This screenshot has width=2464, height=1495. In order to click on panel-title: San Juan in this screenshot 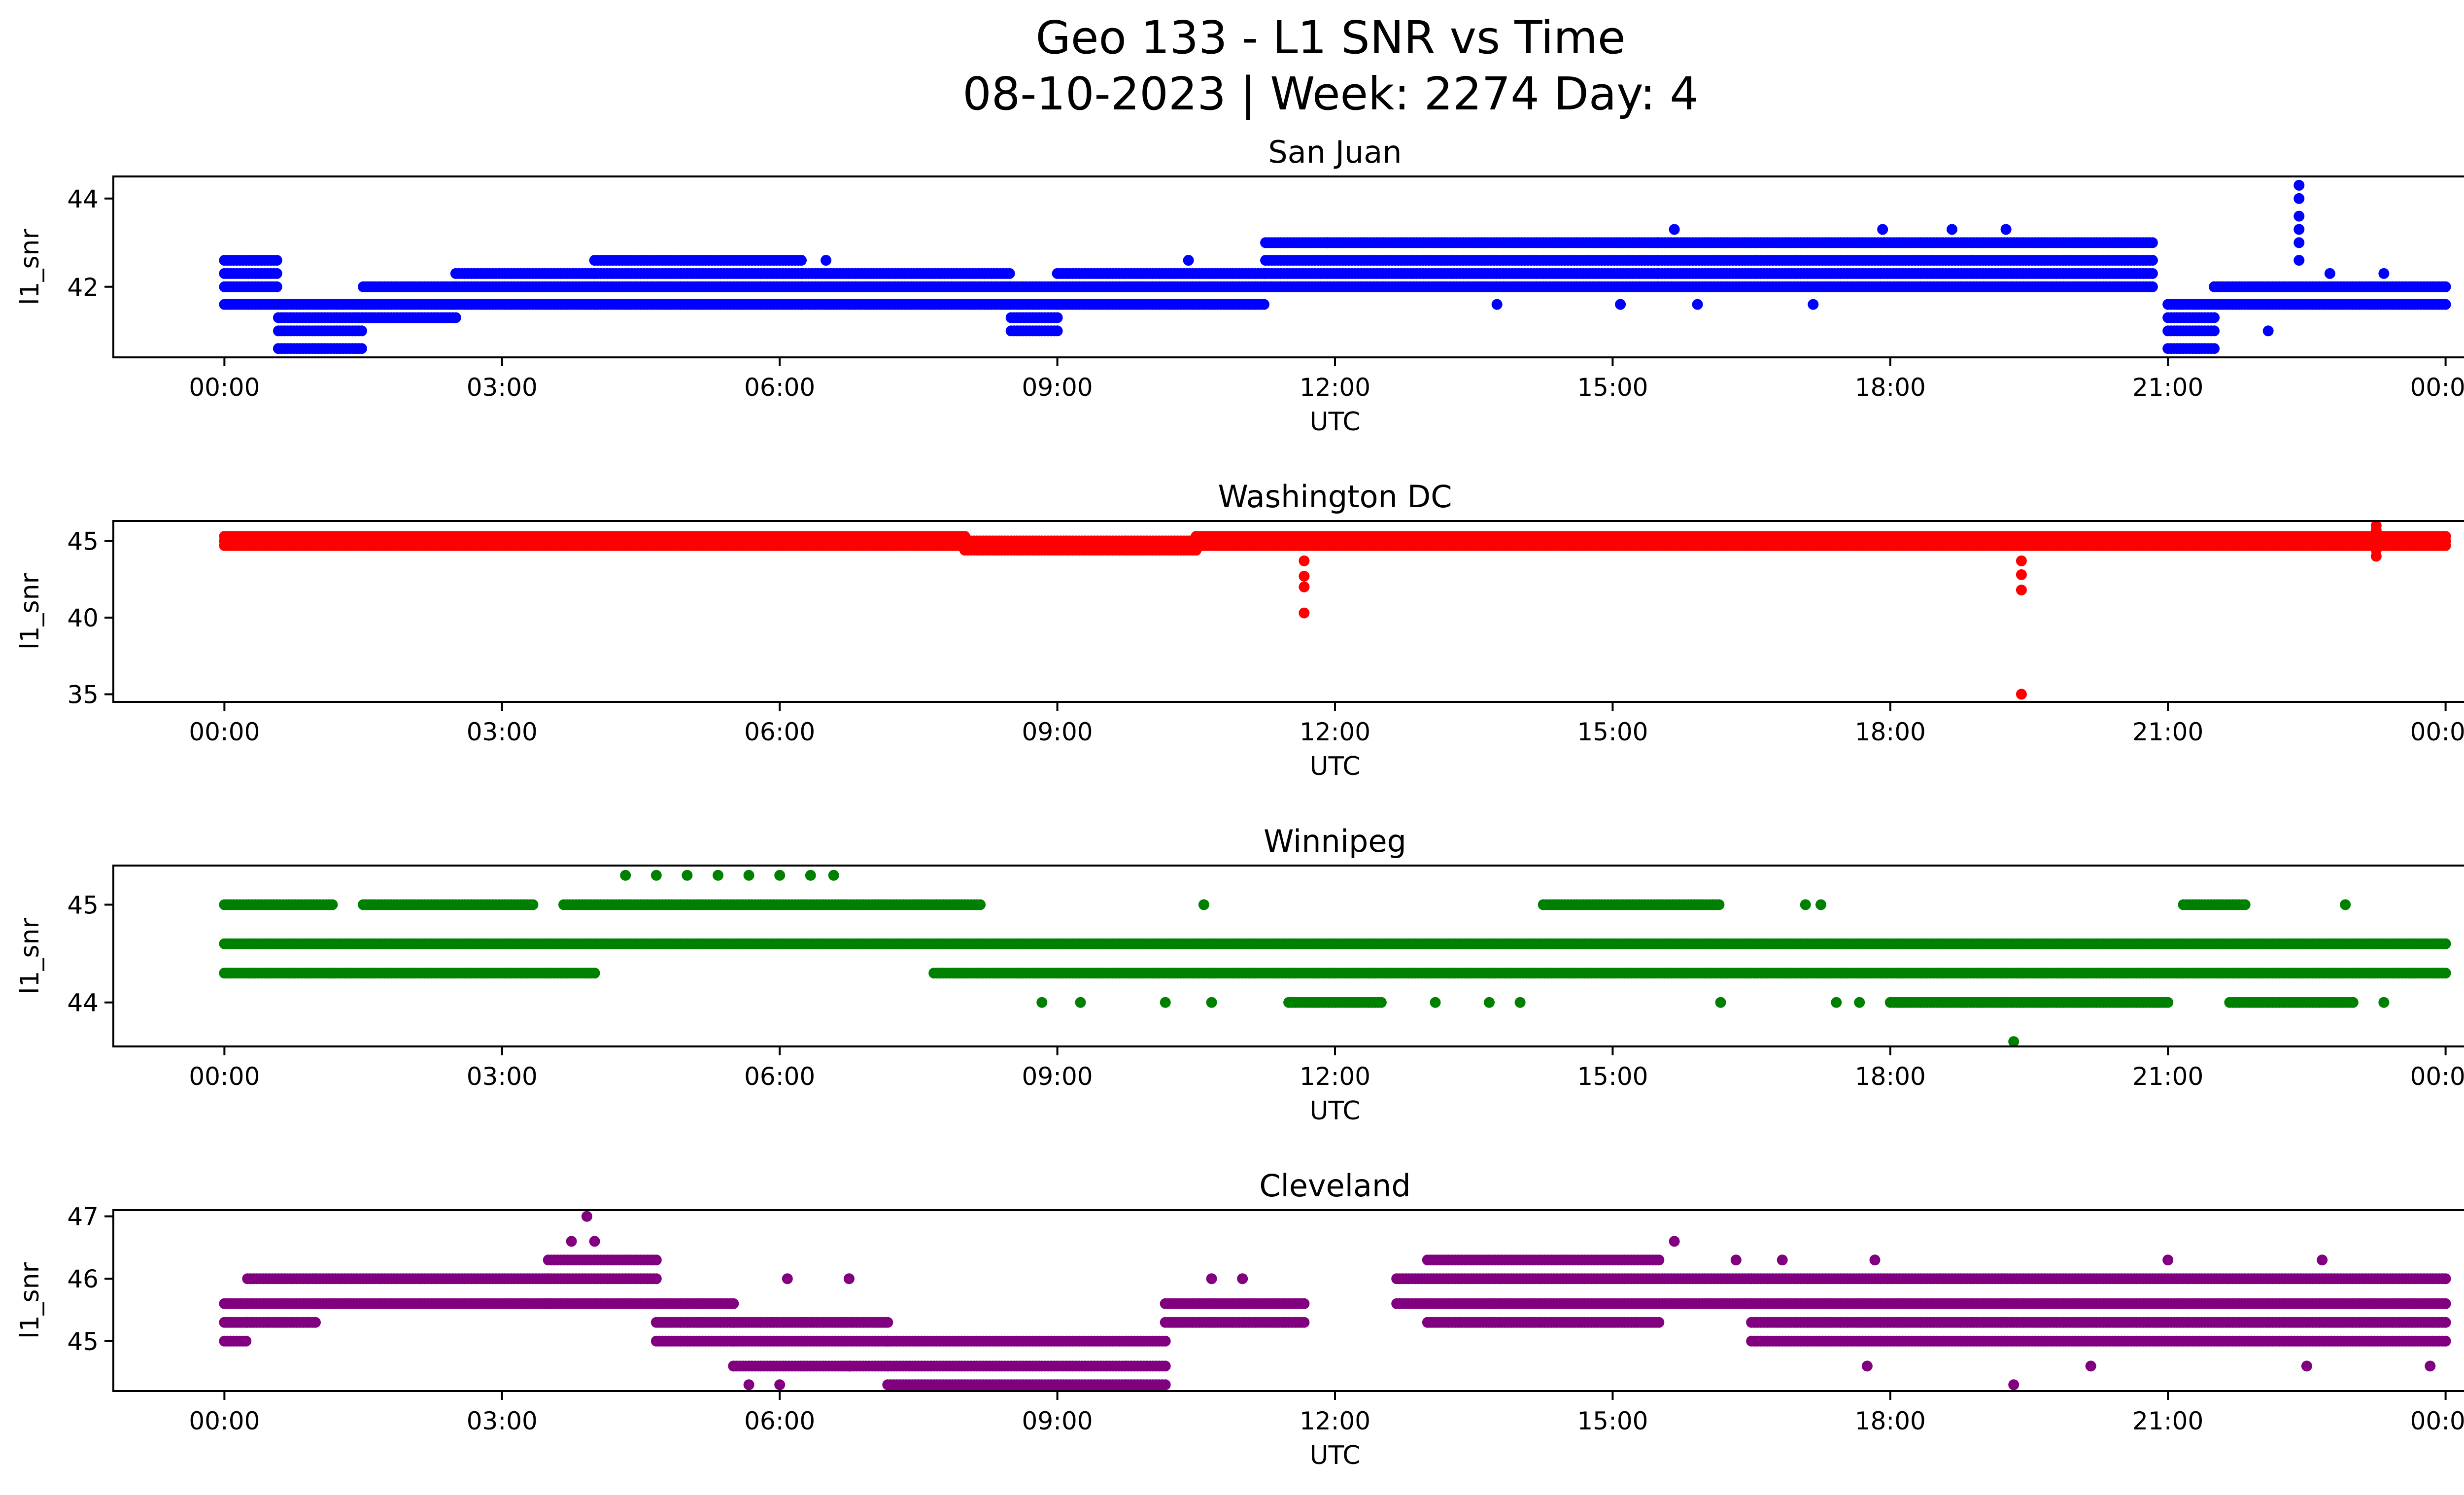, I will do `click(1335, 152)`.